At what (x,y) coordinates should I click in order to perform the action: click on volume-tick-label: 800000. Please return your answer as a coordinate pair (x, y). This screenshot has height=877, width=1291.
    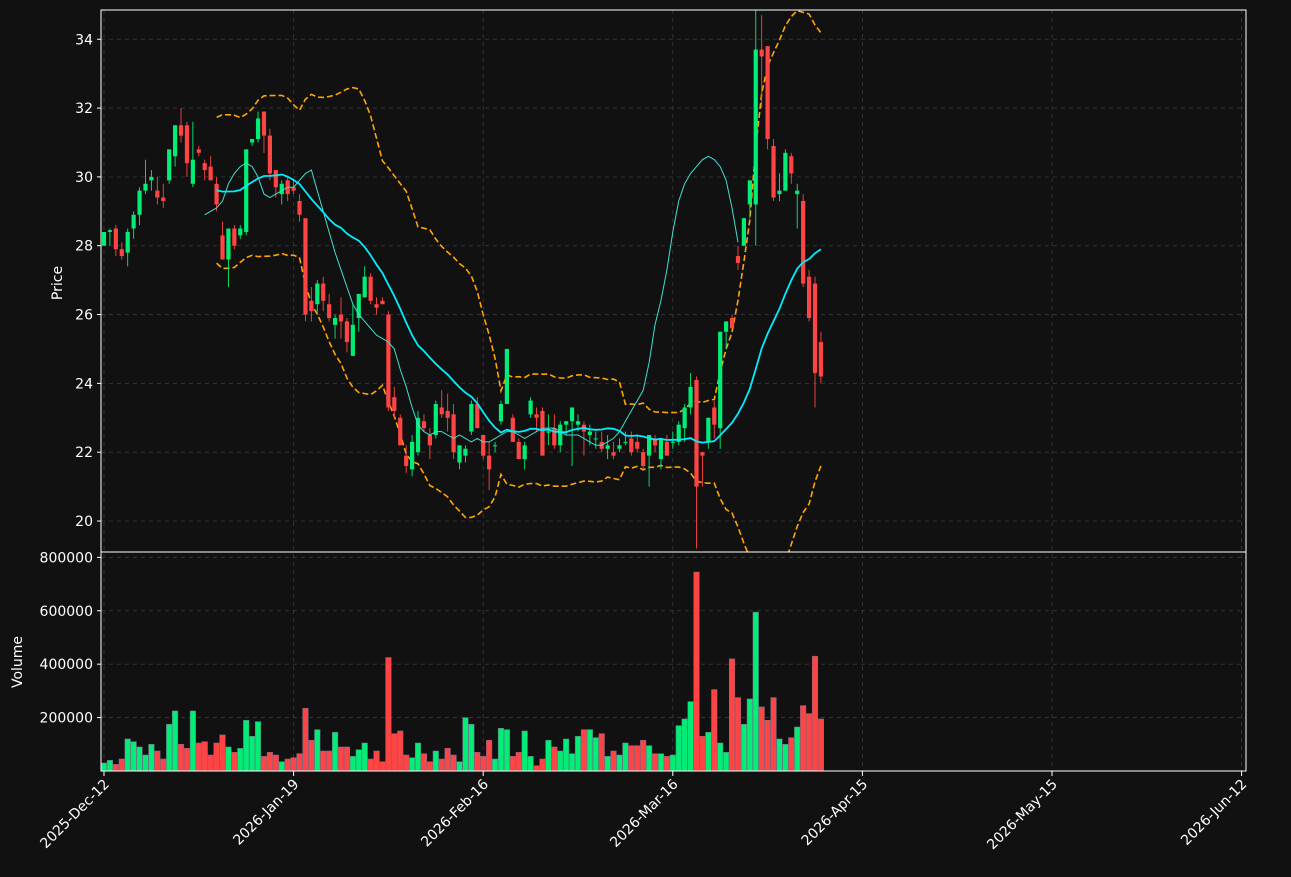
    Looking at the image, I should click on (66, 558).